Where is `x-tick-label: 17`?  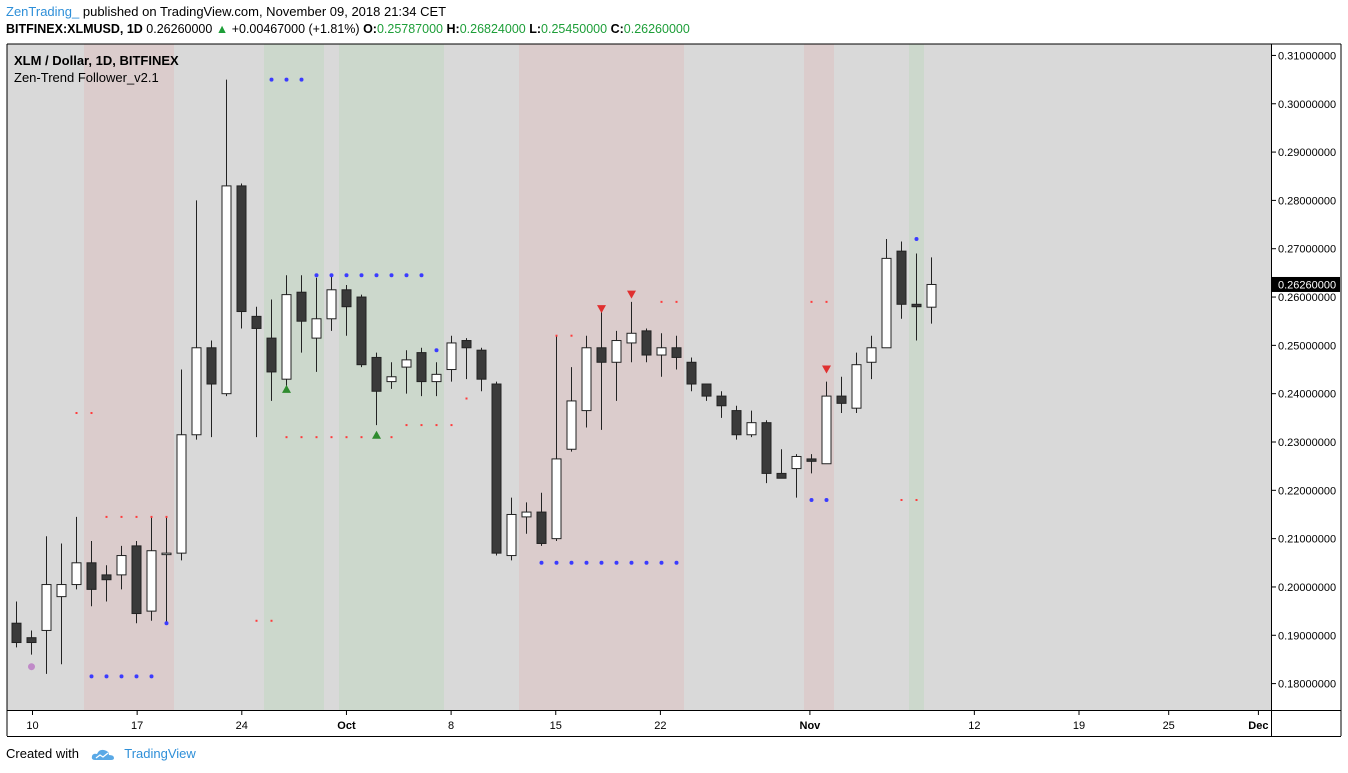
x-tick-label: 17 is located at coordinates (137, 726).